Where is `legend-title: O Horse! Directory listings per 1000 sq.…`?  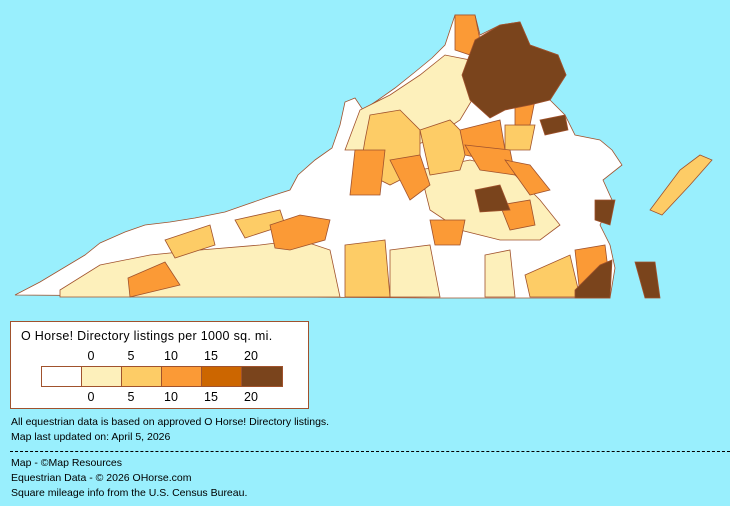
legend-title: O Horse! Directory listings per 1000 sq.… is located at coordinates (147, 336).